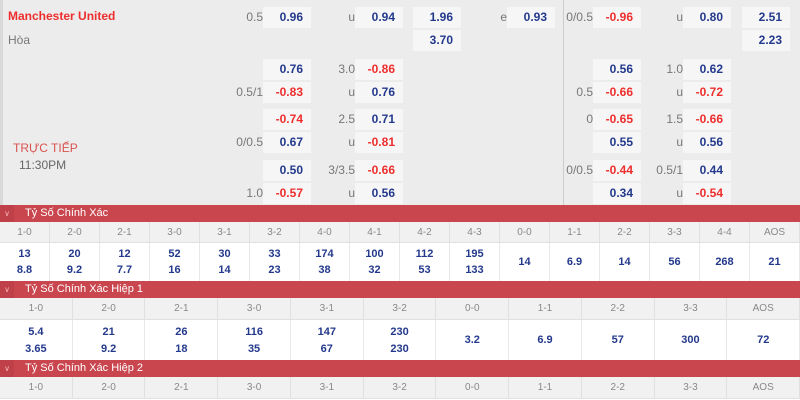 The height and width of the screenshot is (400, 800). What do you see at coordinates (617, 119) in the screenshot?
I see `odds-cell: -0.65` at bounding box center [617, 119].